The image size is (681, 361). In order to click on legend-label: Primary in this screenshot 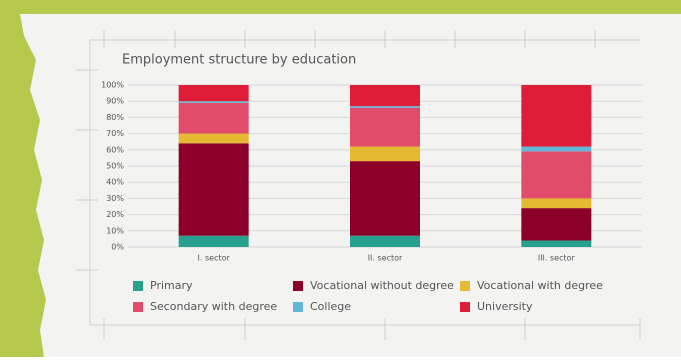, I will do `click(171, 285)`.